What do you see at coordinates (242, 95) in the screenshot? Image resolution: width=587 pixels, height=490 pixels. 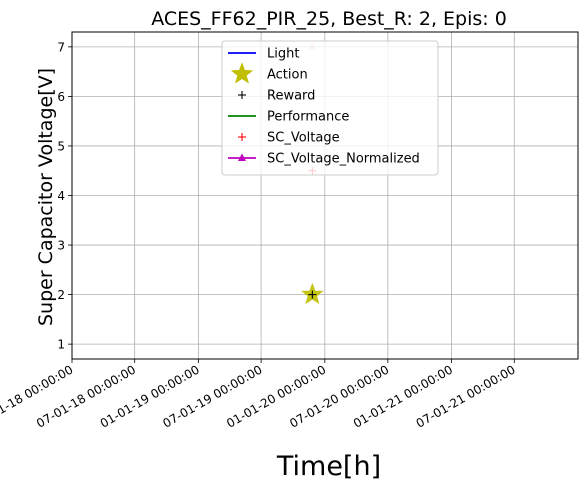 I see `legend-reward-handle` at bounding box center [242, 95].